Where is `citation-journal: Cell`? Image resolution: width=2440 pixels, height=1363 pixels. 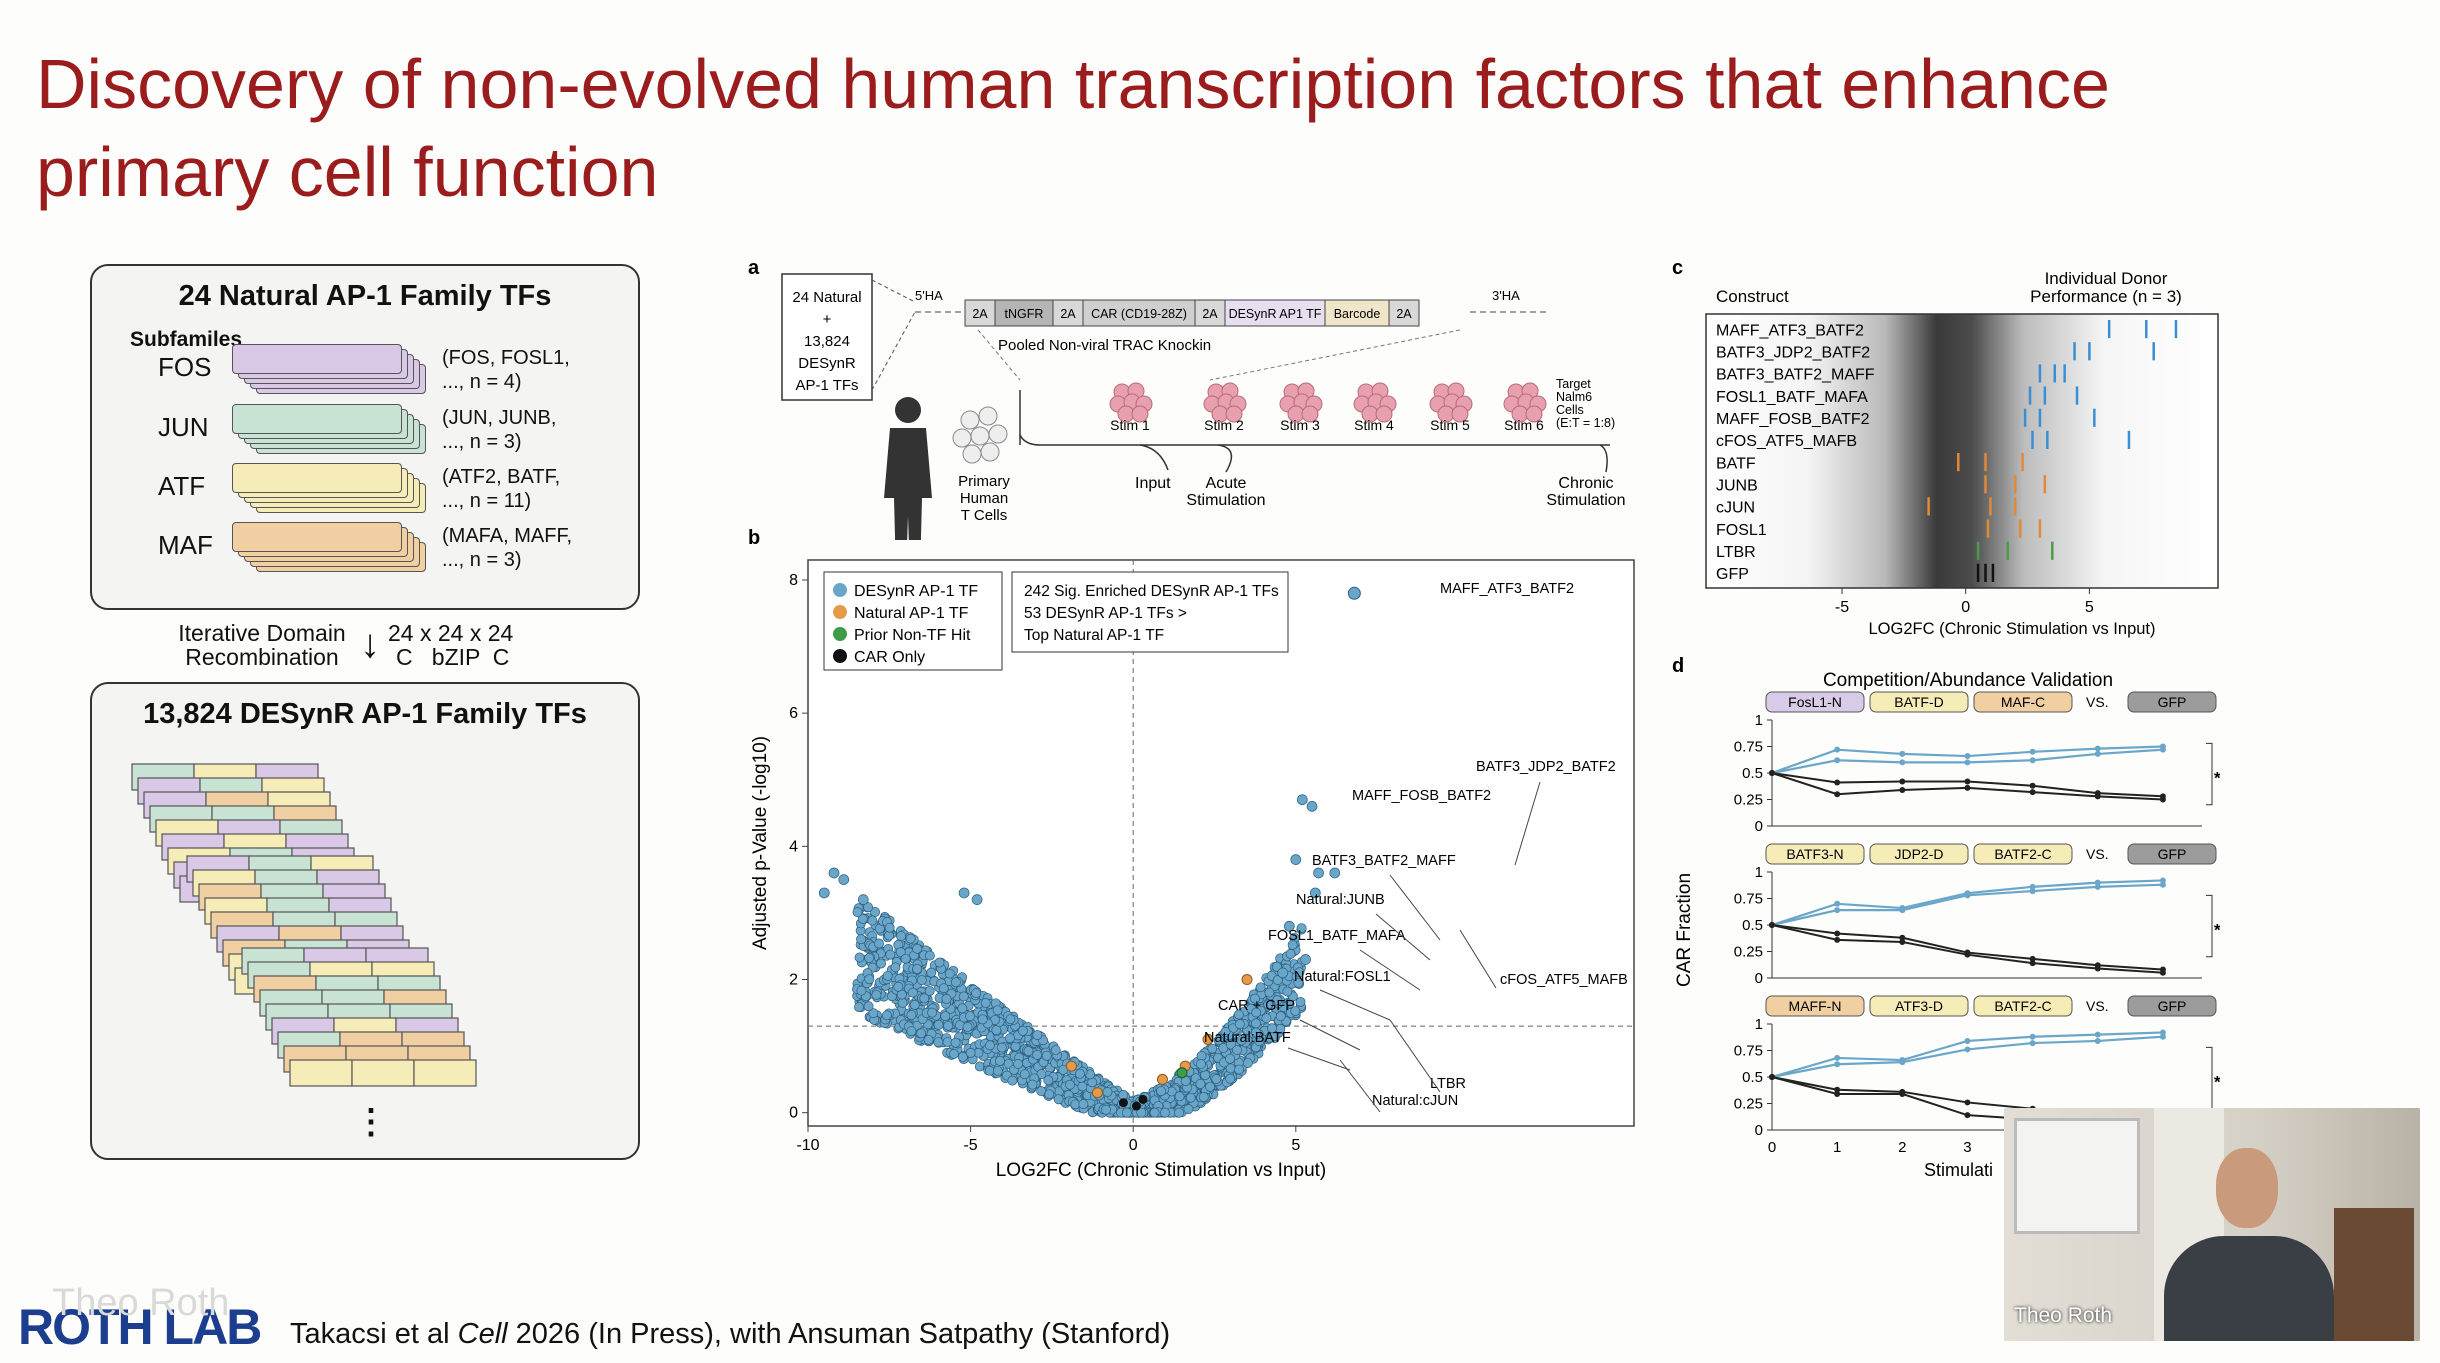
citation-journal: Cell is located at coordinates (482, 1334).